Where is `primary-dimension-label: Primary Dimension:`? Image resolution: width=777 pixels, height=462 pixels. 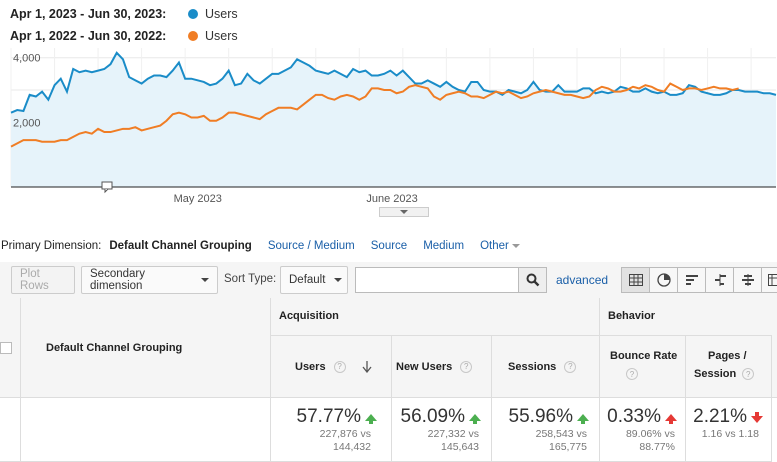 primary-dimension-label: Primary Dimension: is located at coordinates (51, 246).